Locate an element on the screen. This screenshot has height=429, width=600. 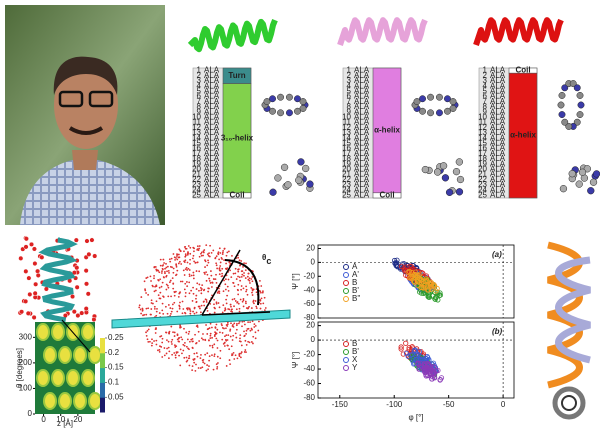
segment is located at coordinates (237, 195).